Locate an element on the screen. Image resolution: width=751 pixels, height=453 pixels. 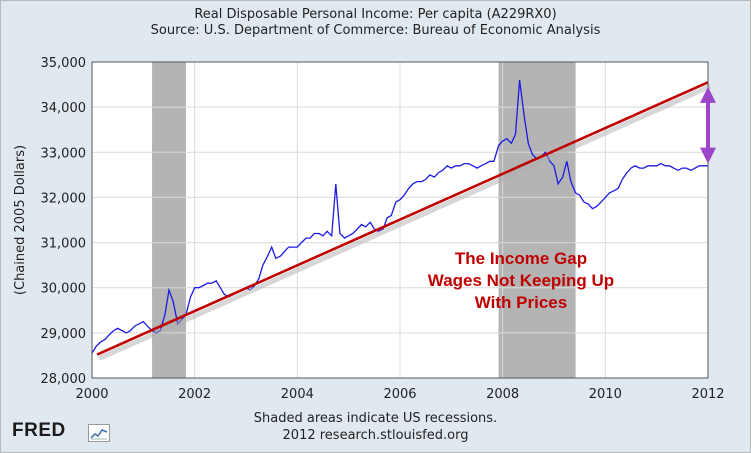
chart-logo-icon is located at coordinates (99, 433).